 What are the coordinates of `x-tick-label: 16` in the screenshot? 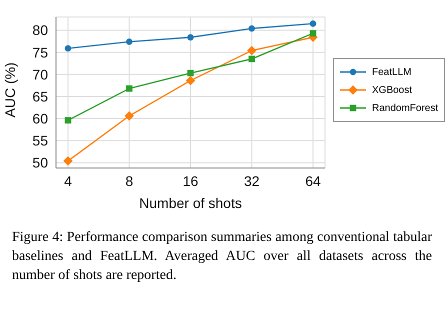 It's located at (190, 180).